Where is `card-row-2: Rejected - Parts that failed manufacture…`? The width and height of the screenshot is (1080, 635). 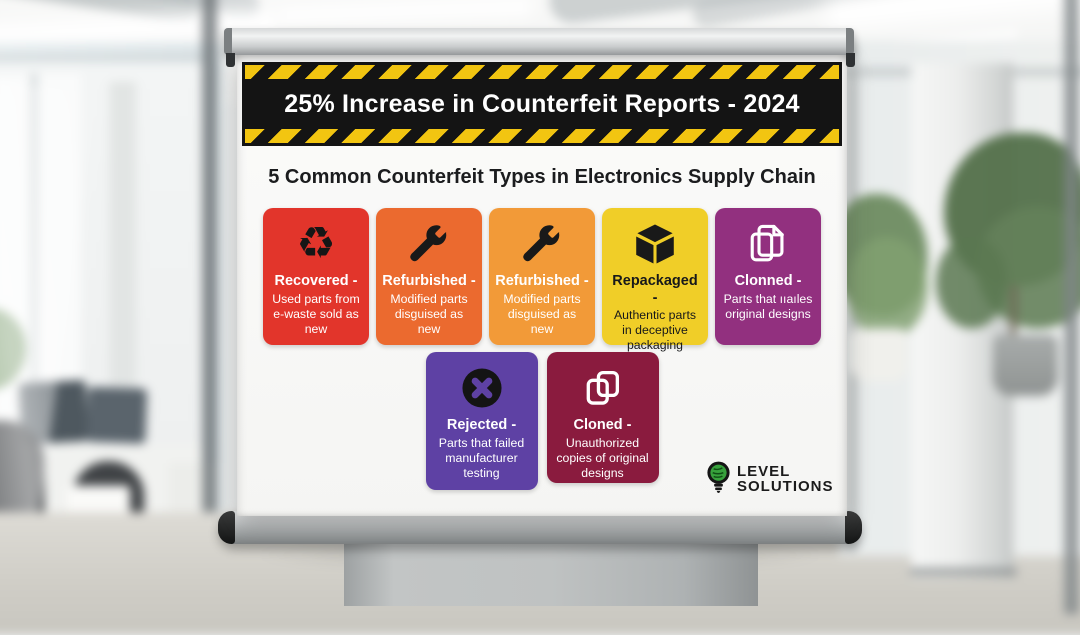
card-row-2: Rejected - Parts that failed manufacture… is located at coordinates (542, 421).